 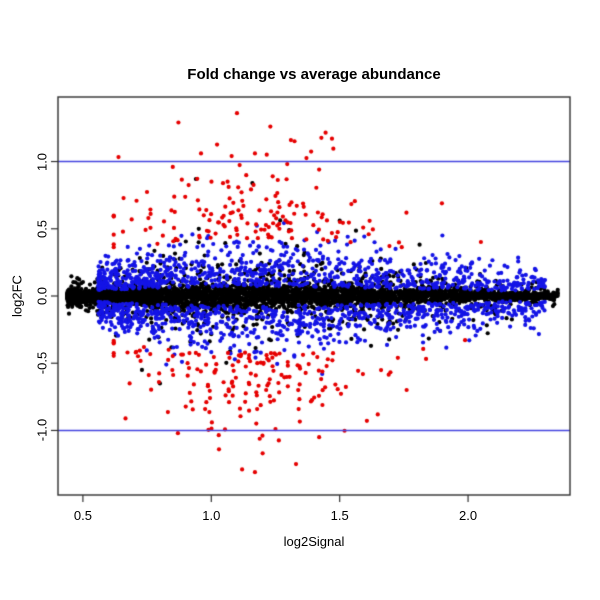 What do you see at coordinates (339, 515) in the screenshot?
I see `x-tick-label: 1.5` at bounding box center [339, 515].